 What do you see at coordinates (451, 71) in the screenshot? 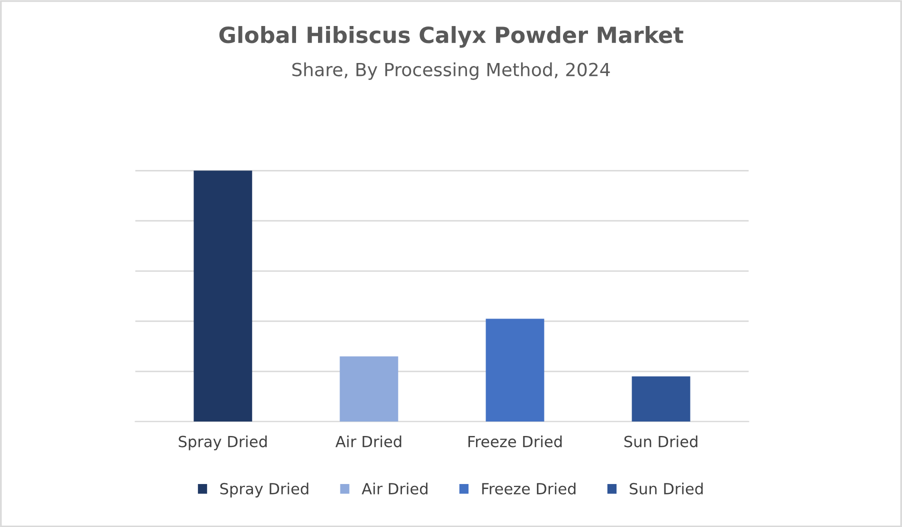
I see `chart-subtitle: Share, By Processing Method, 2024` at bounding box center [451, 71].